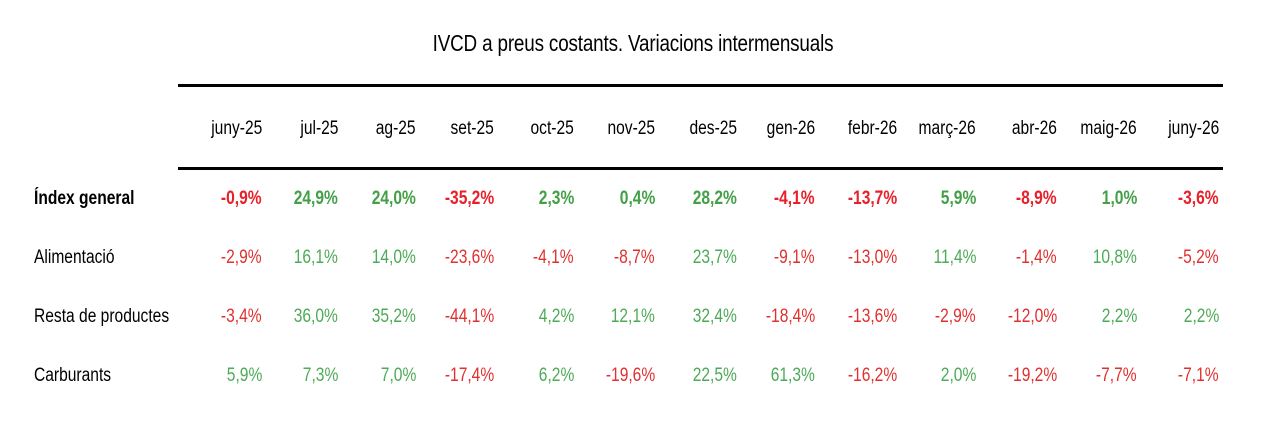 This screenshot has height=446, width=1266. I want to click on table-cell: -7,7%, so click(1116, 375).